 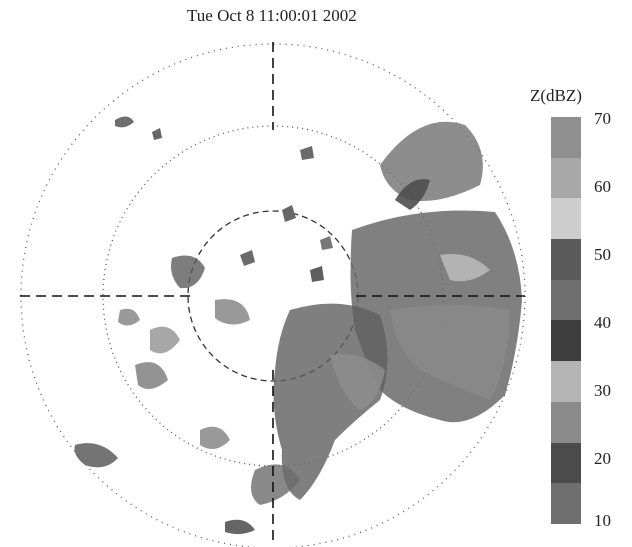 I want to click on colorbar-tick: 50, so click(x=602, y=254).